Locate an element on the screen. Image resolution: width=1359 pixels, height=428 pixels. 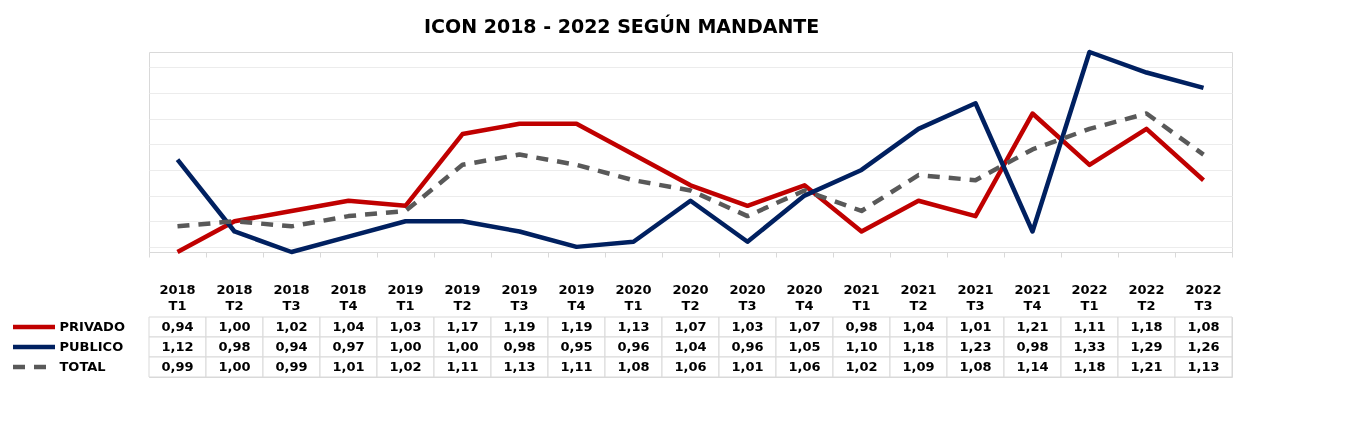
data-label: 1,10 is located at coordinates (861, 346).